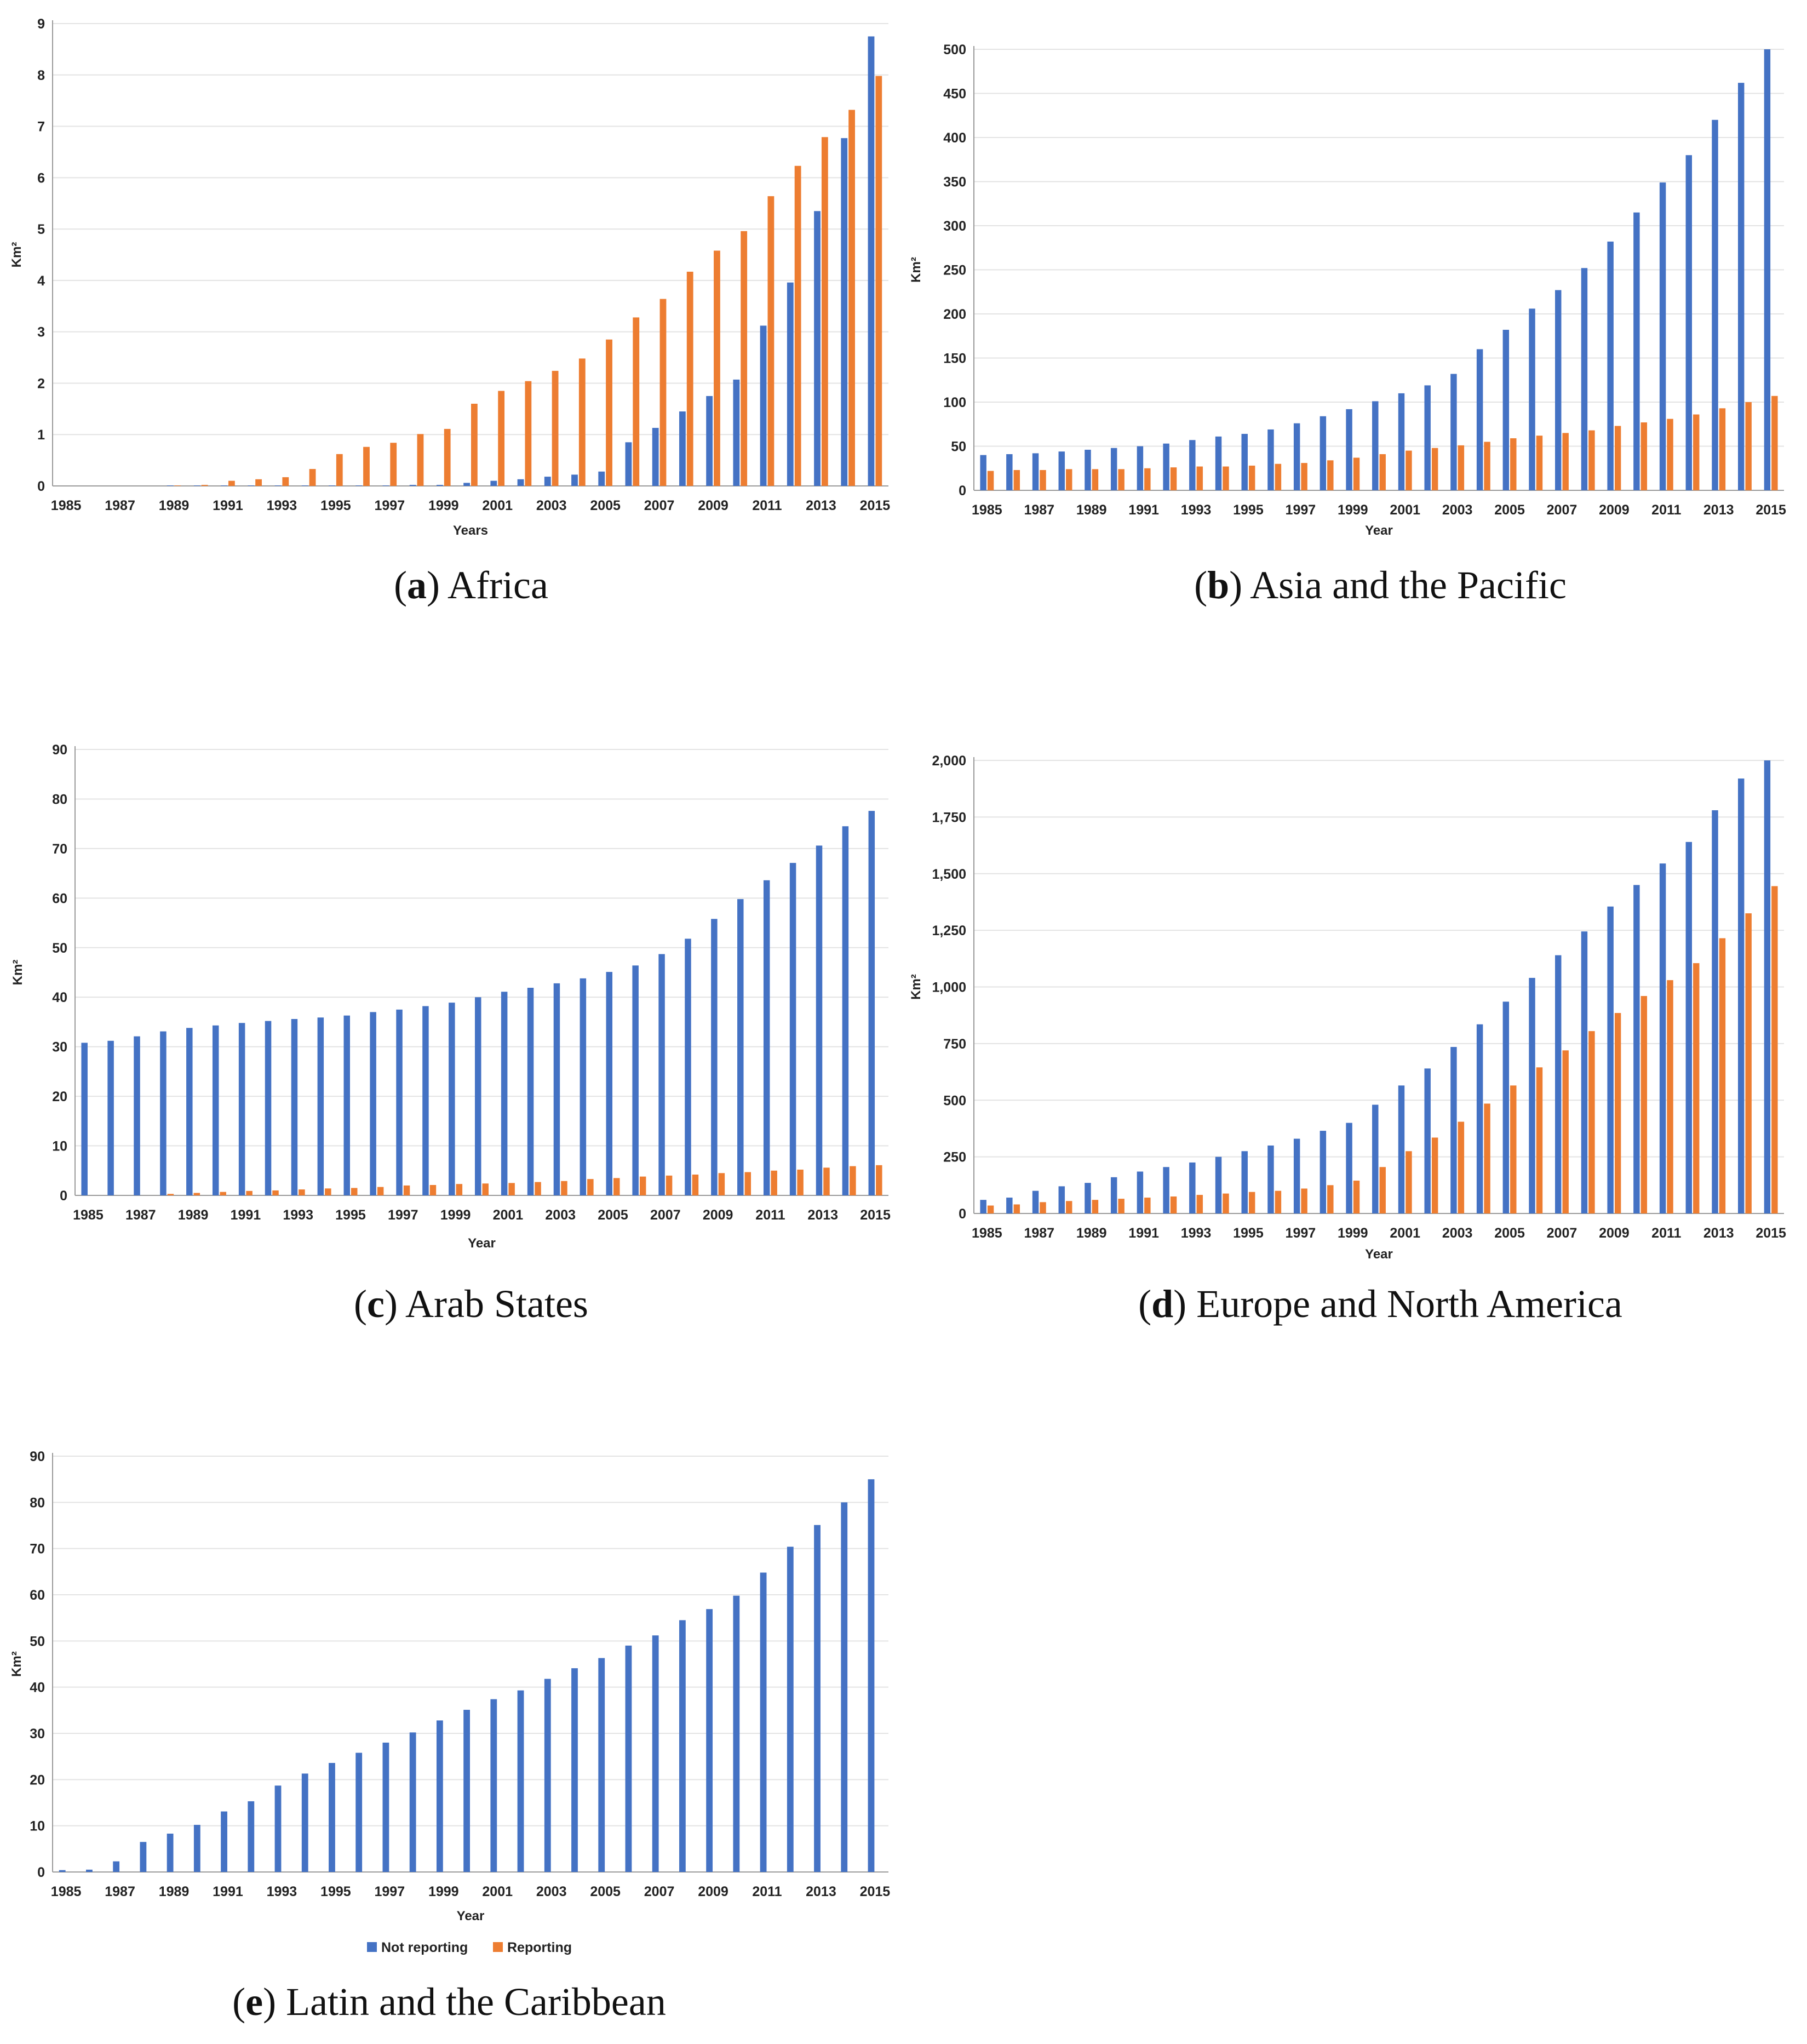  I want to click on bar-not-reporting-1987, so click(1035, 471).